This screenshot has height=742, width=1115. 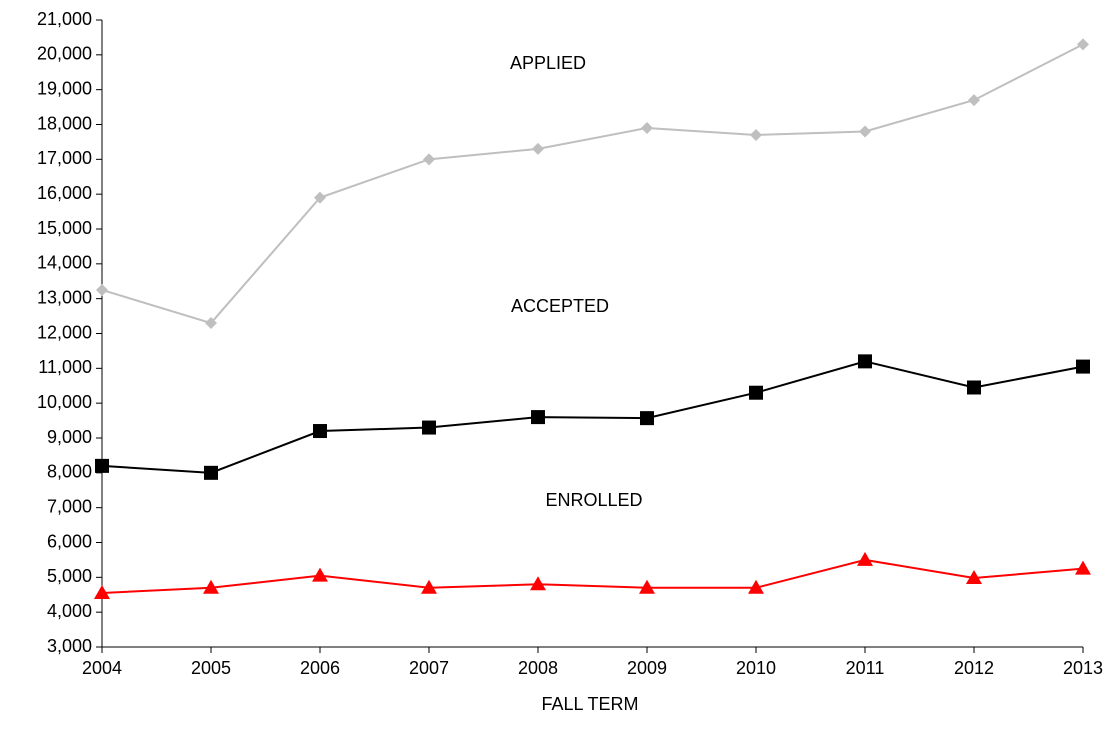 What do you see at coordinates (647, 668) in the screenshot?
I see `x-tick-label: 2009` at bounding box center [647, 668].